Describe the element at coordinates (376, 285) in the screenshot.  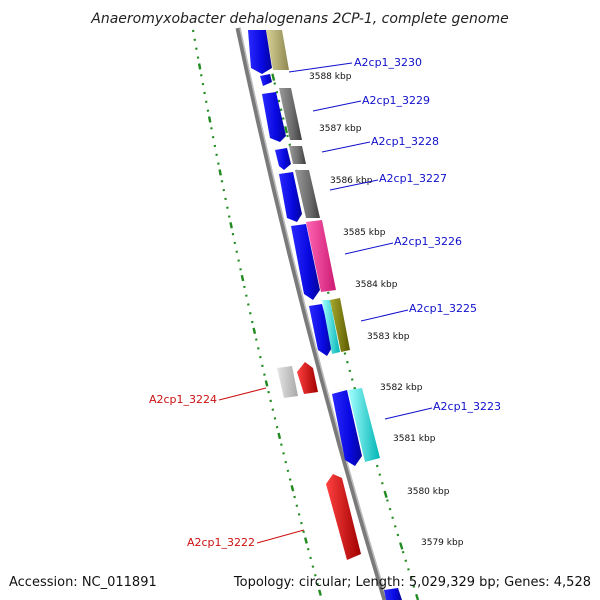
I see `kbp-label: 3584 kbp` at that location.